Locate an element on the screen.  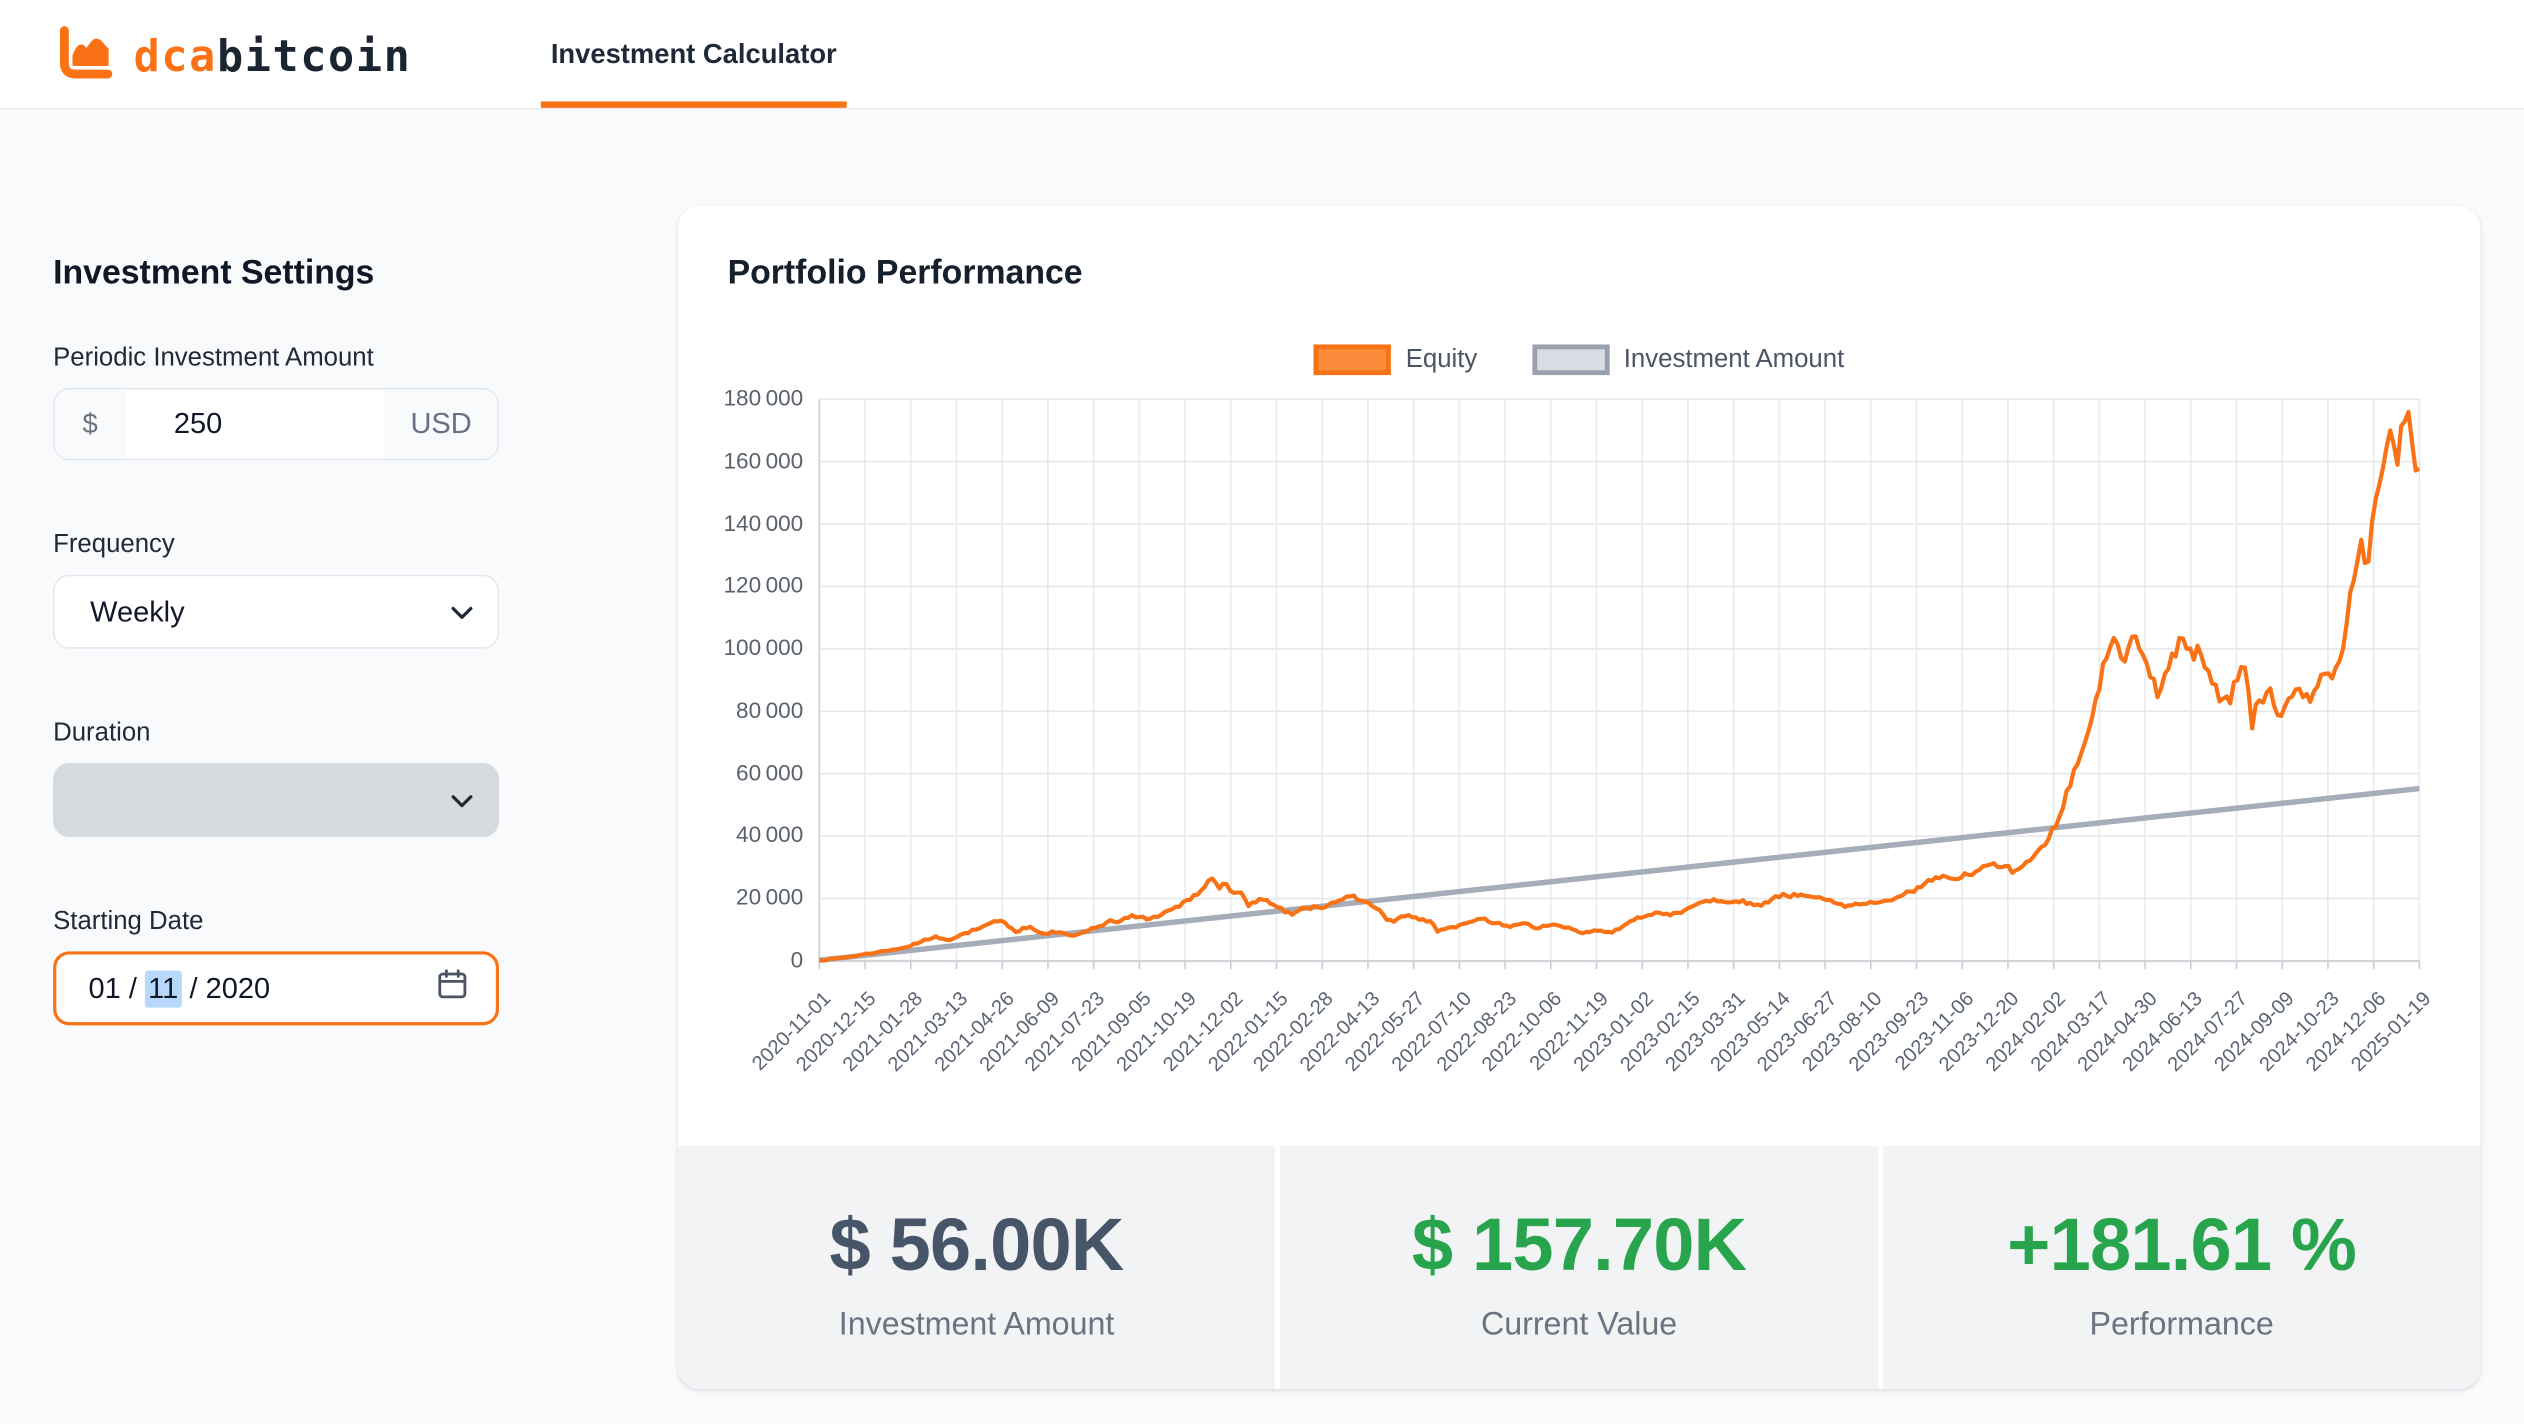
starting-date-field: Starting Date 01 / 11 / 2020 is located at coordinates (276, 966).